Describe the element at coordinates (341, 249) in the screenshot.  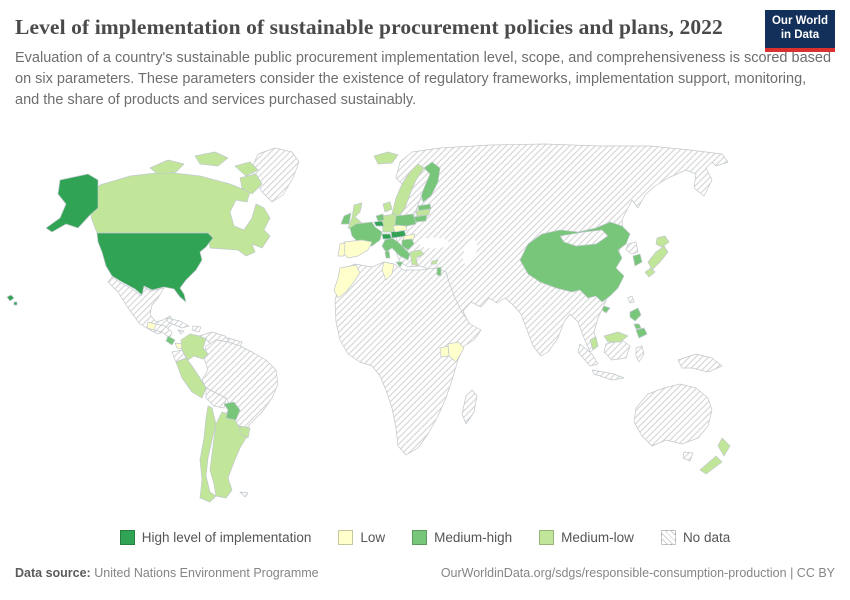
I see `region-portugal` at that location.